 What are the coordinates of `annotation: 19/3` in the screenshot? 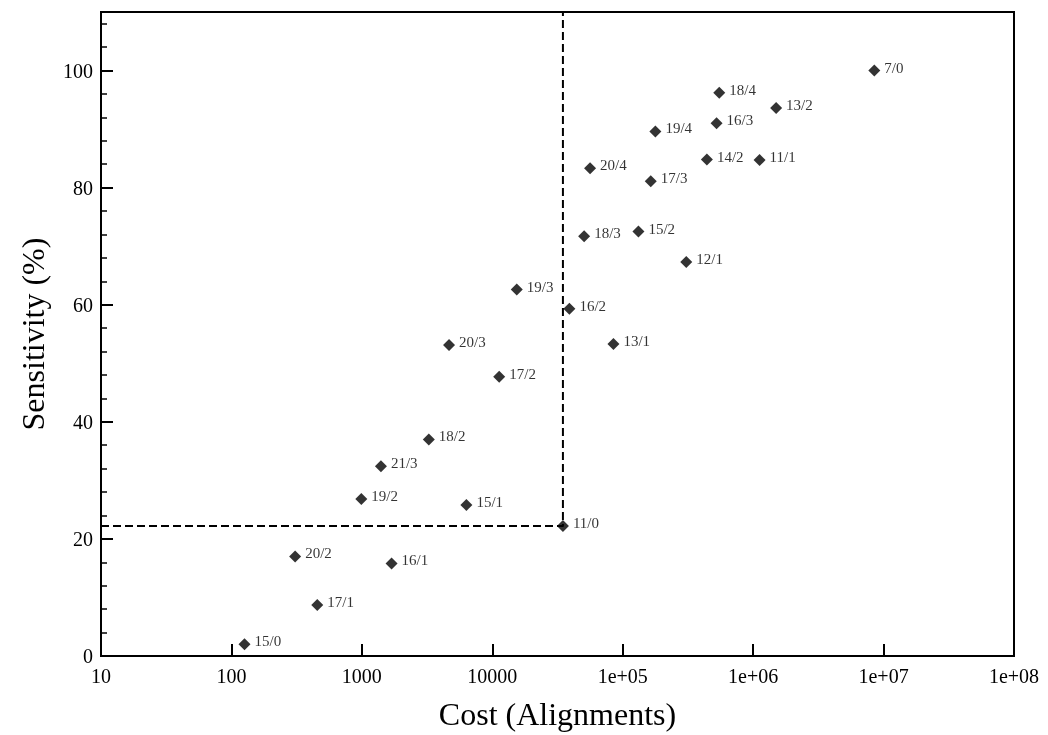 It's located at (540, 286).